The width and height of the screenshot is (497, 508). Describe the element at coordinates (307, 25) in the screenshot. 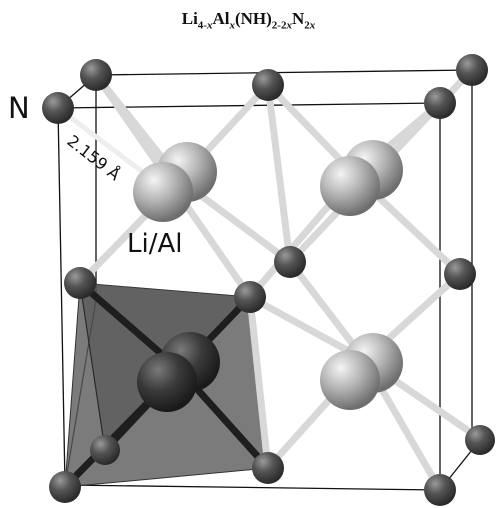

I see `title-sub-n-num: 2` at that location.